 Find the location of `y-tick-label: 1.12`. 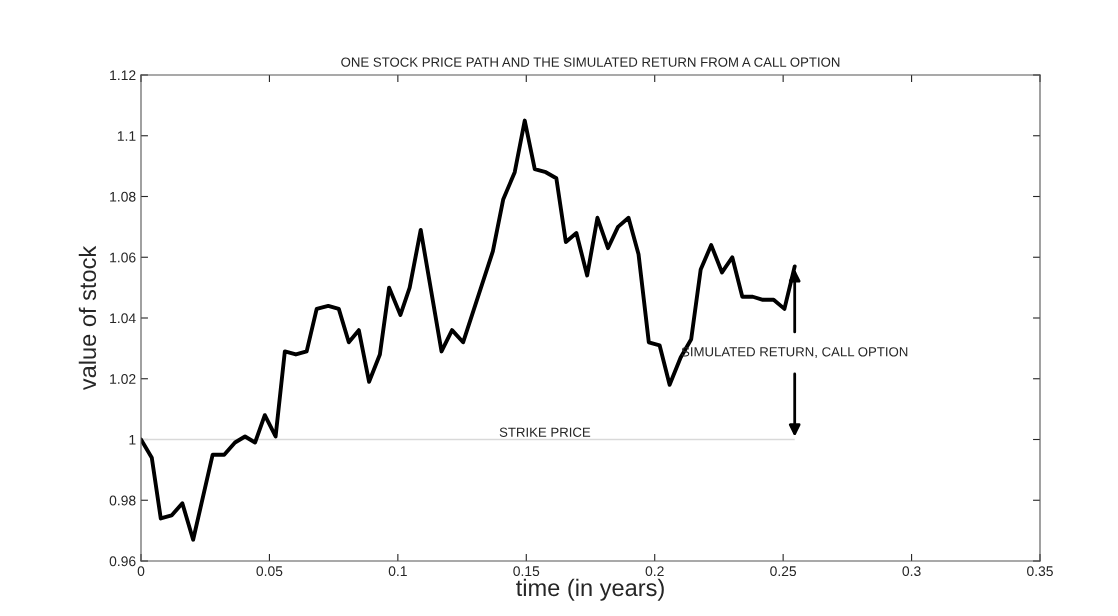

y-tick-label: 1.12 is located at coordinates (123, 75).